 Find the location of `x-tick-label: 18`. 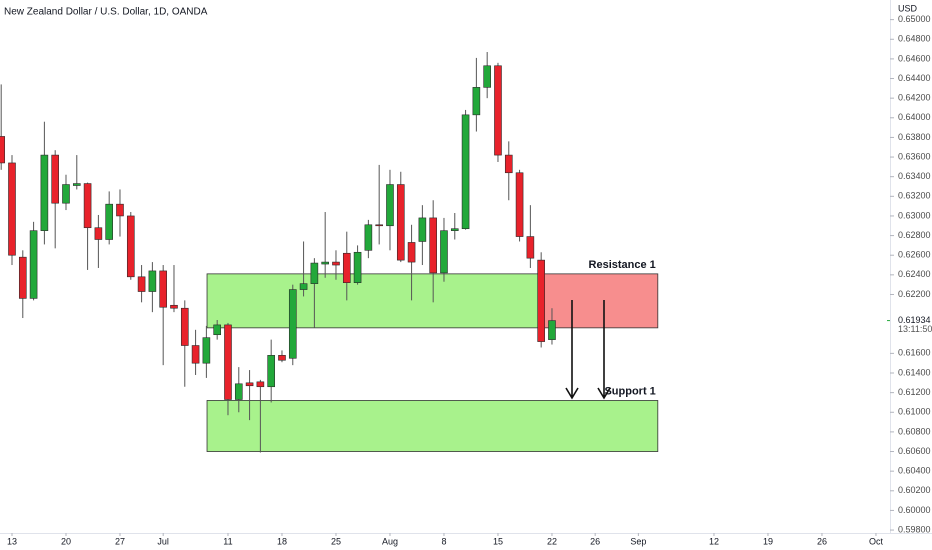

x-tick-label: 18 is located at coordinates (282, 541).